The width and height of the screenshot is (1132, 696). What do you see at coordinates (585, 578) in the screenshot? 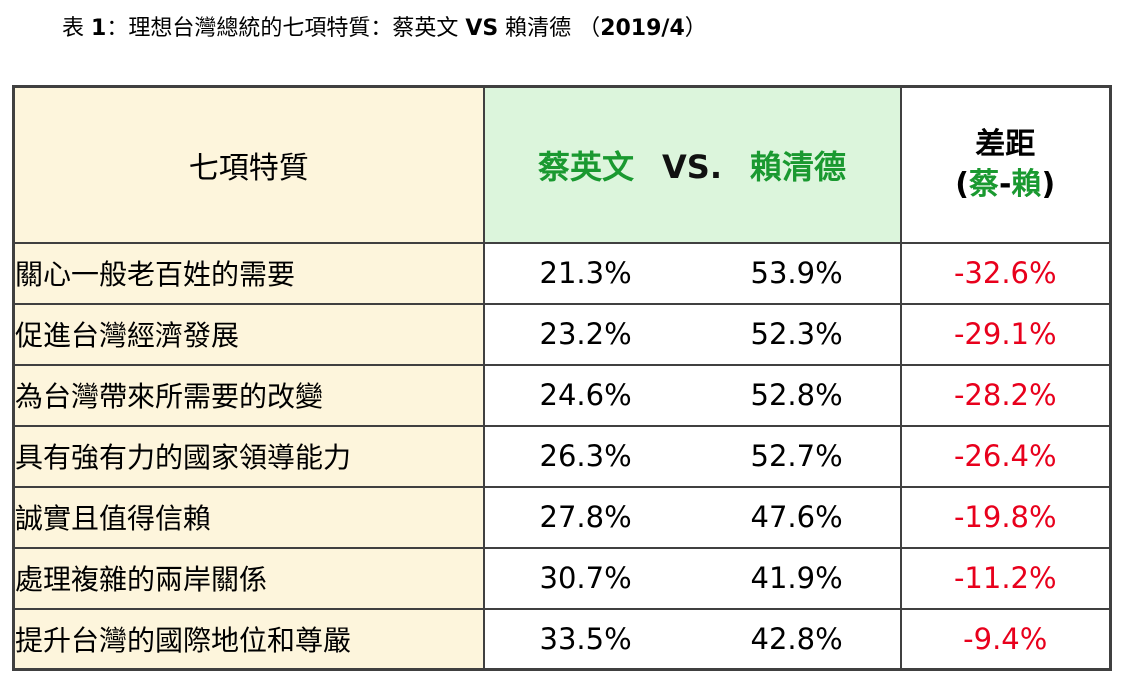
I see `tsai-value: 30.7%` at bounding box center [585, 578].